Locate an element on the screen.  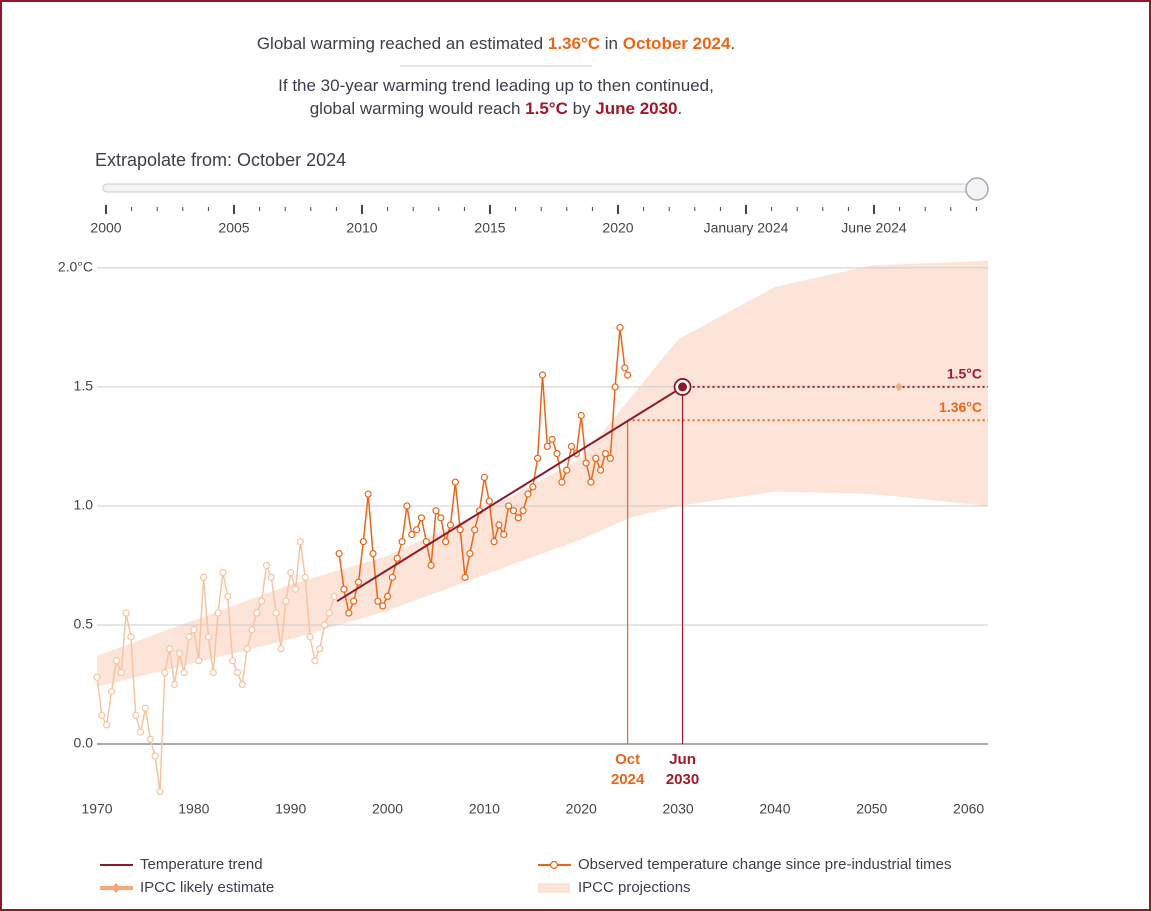
headline-segment: June 2030 is located at coordinates (636, 108).